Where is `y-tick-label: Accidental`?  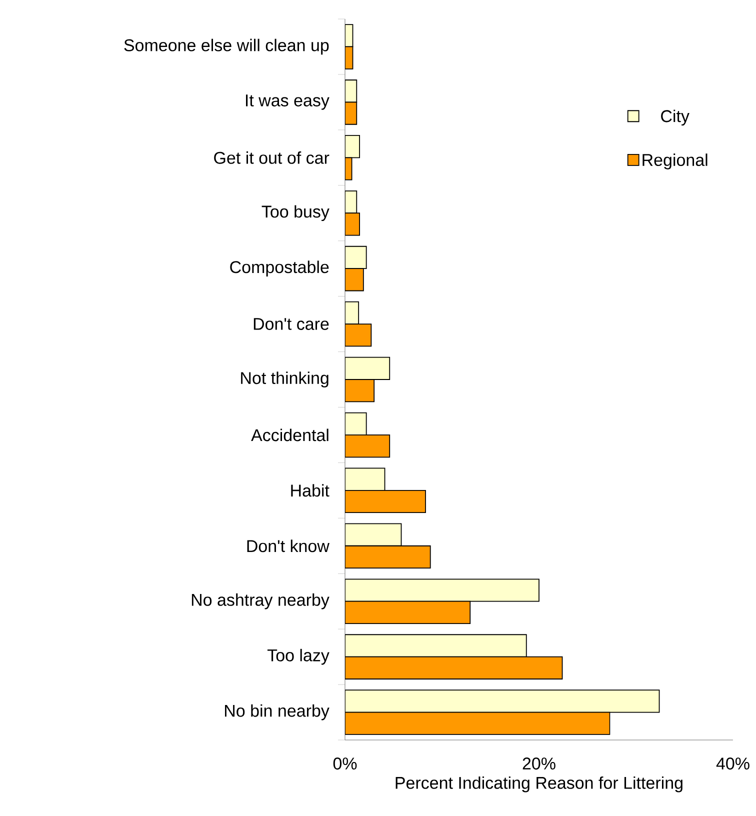
y-tick-label: Accidental is located at coordinates (289, 435).